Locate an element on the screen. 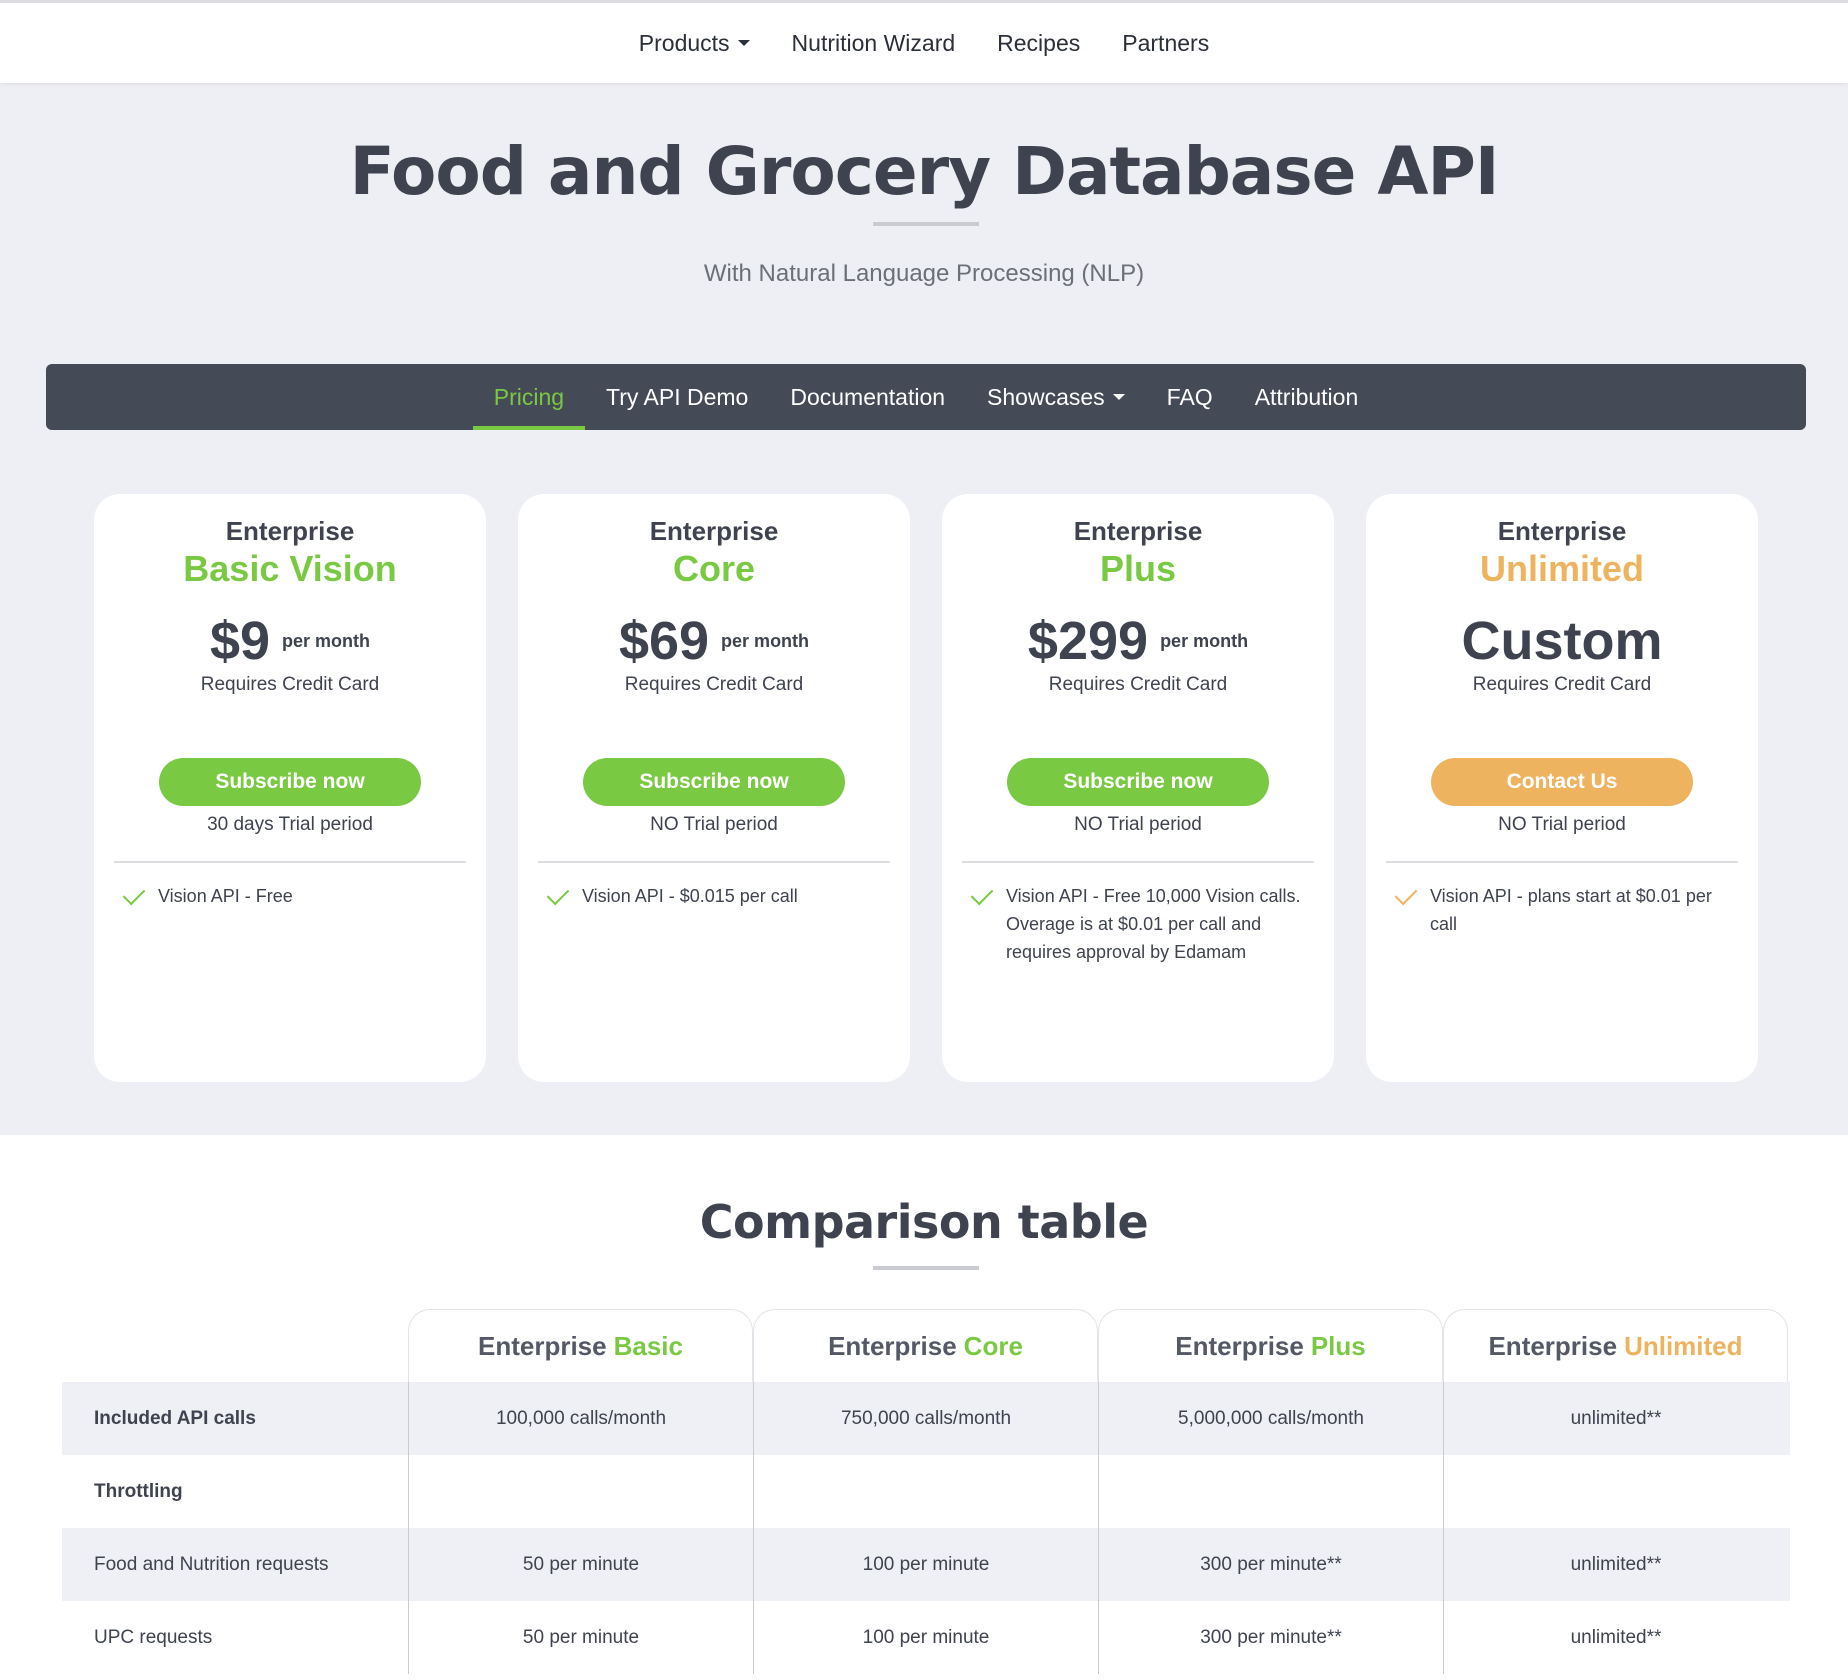 Image resolution: width=1848 pixels, height=1680 pixels. column-header-plan: Unlimited is located at coordinates (1683, 1345).